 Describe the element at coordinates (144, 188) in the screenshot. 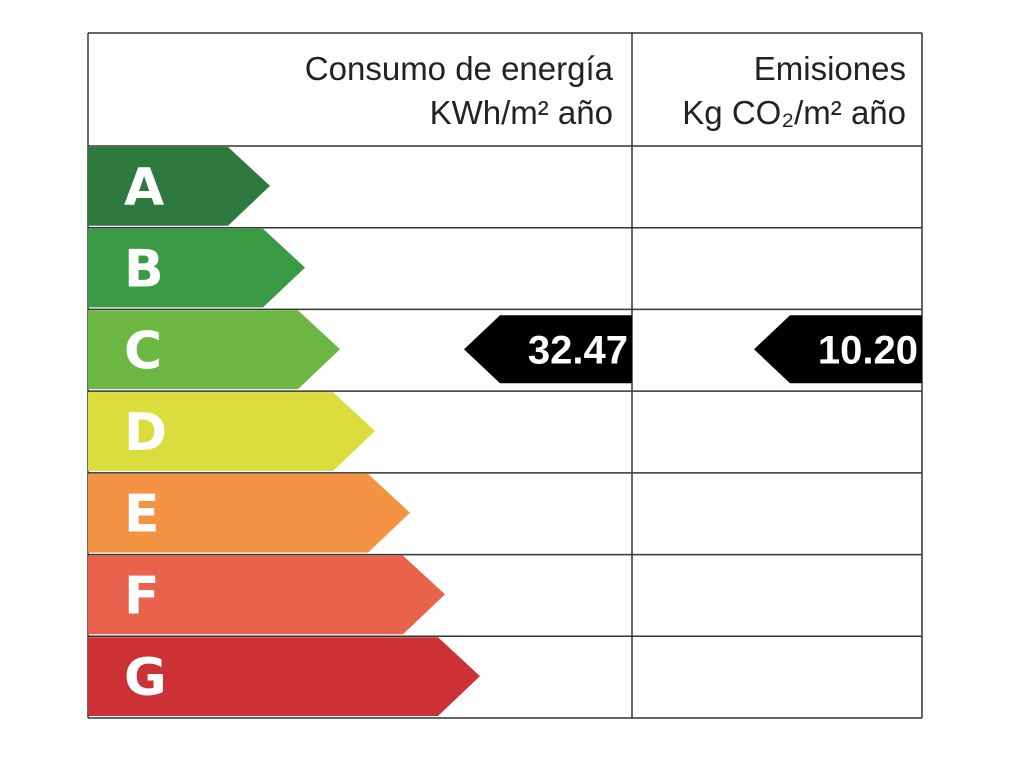

I see `grade-letter: A` at that location.